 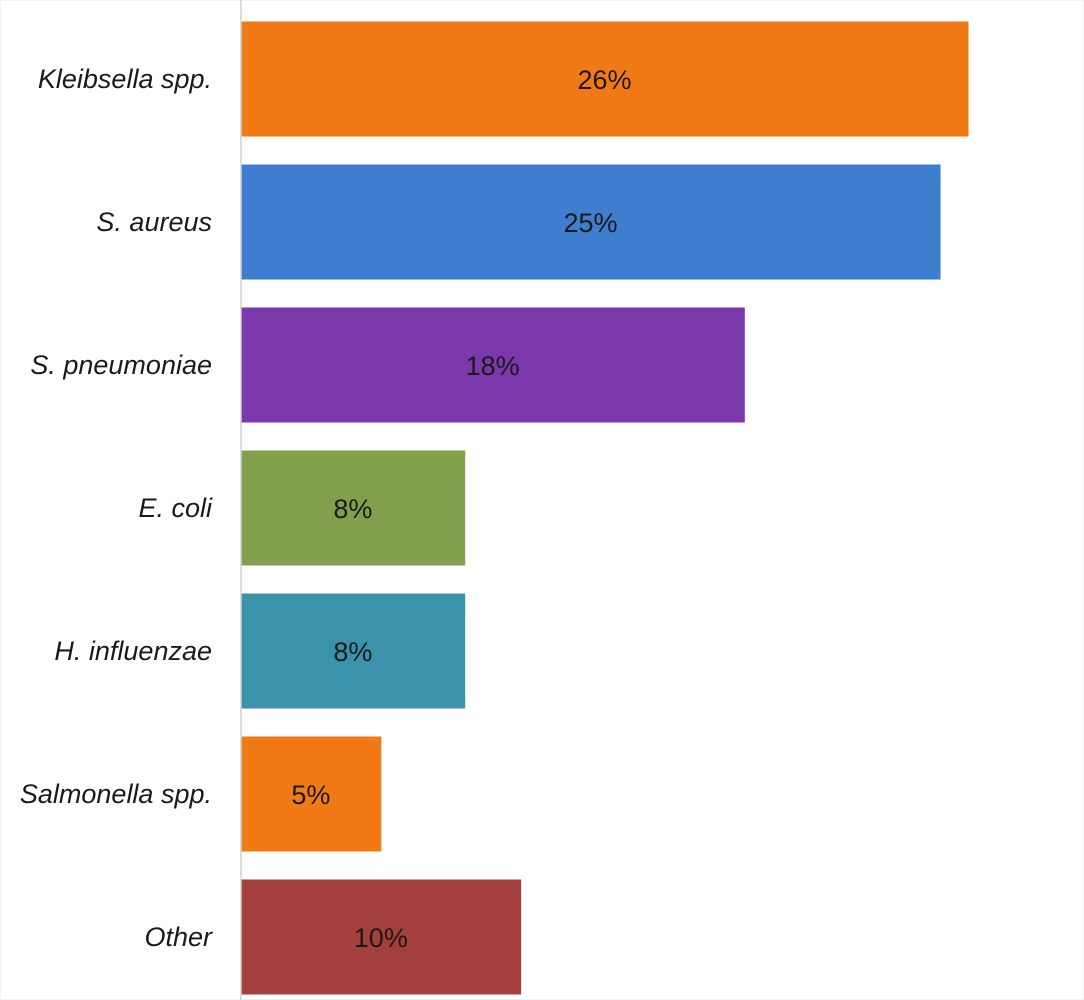 I want to click on value-label-other: 10%, so click(x=381, y=938).